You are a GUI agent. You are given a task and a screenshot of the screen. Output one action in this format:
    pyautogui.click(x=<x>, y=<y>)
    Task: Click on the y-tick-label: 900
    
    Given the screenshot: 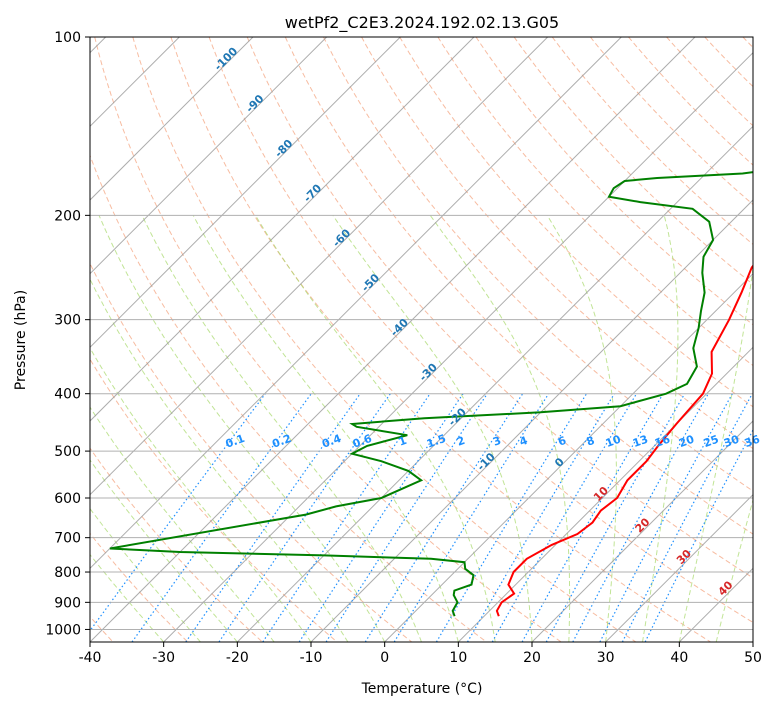 What is the action you would take?
    pyautogui.click(x=67, y=603)
    